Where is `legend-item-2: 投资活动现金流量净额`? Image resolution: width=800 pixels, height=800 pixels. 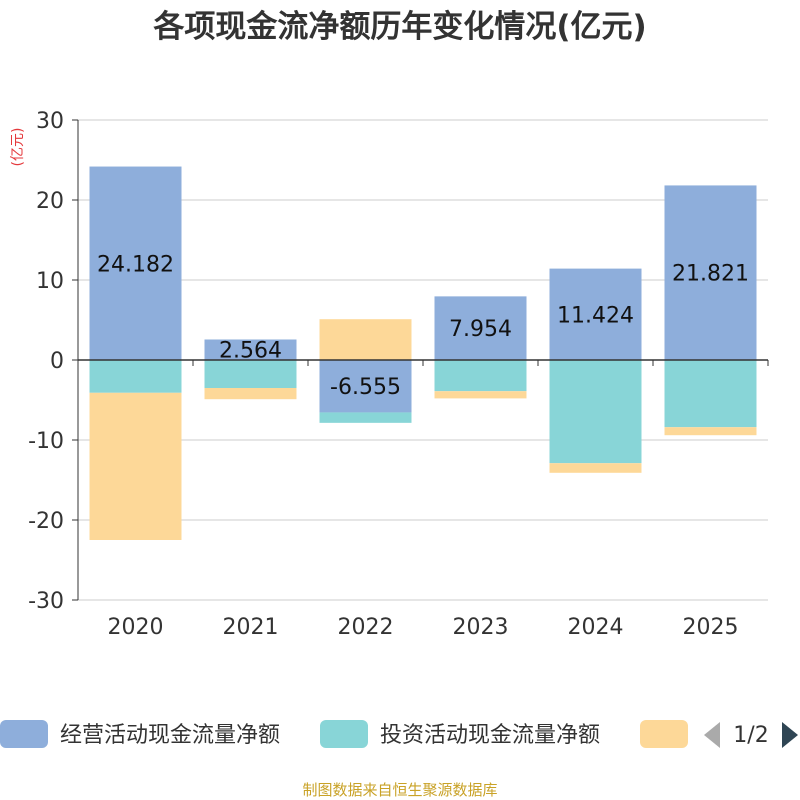
legend-item-2: 投资活动现金流量净额 is located at coordinates (460, 734).